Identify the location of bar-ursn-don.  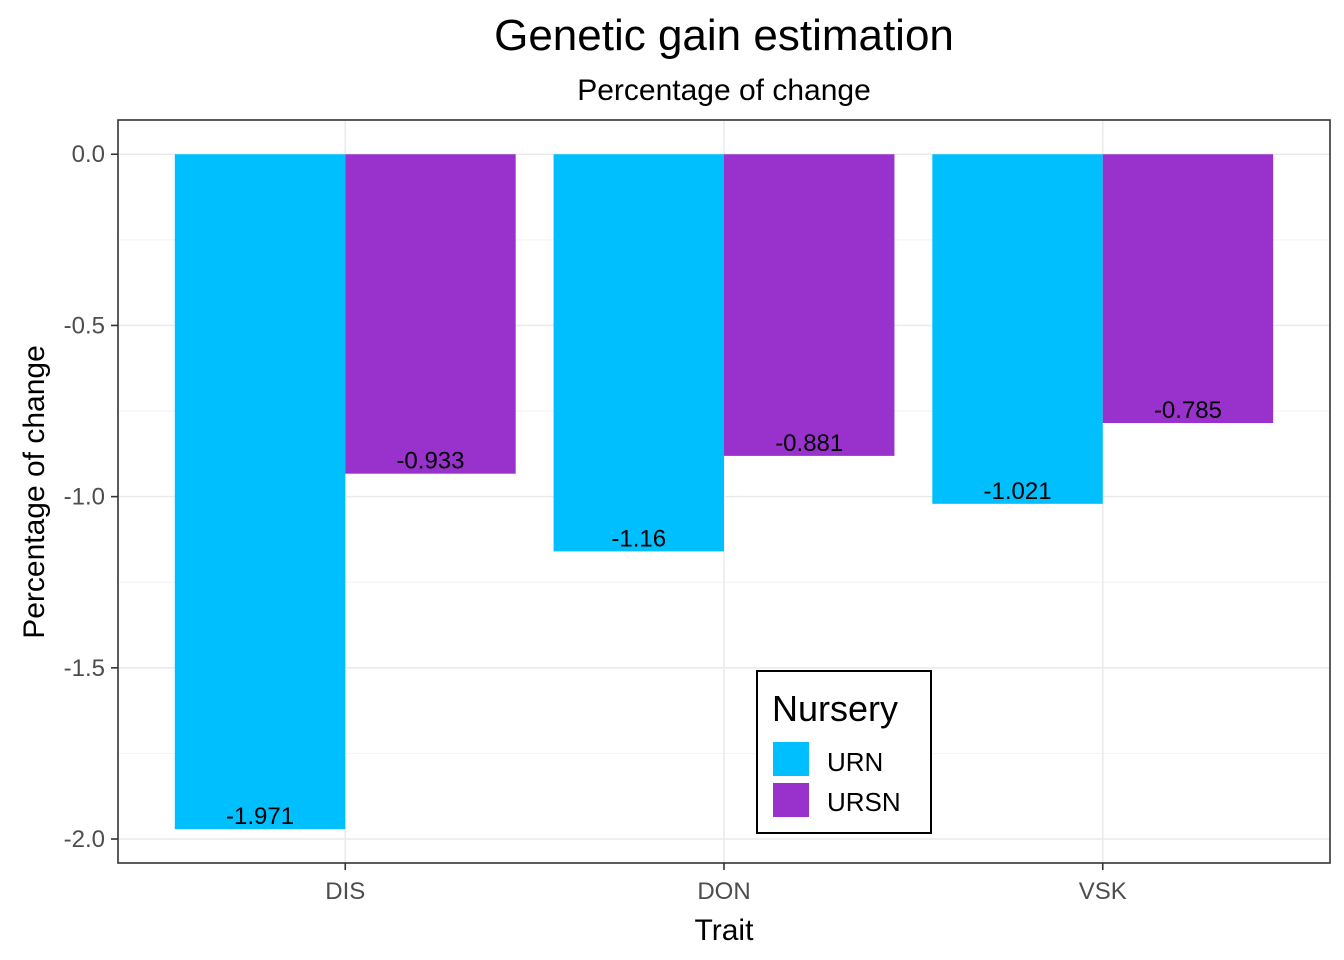
(809, 305).